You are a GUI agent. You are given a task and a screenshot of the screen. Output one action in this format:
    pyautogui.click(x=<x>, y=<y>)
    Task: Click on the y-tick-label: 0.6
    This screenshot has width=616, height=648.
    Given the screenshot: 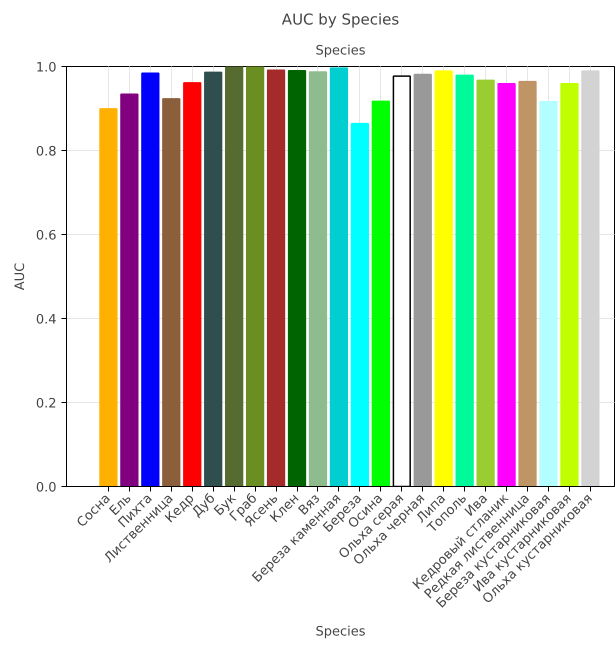 What is the action you would take?
    pyautogui.click(x=46, y=236)
    